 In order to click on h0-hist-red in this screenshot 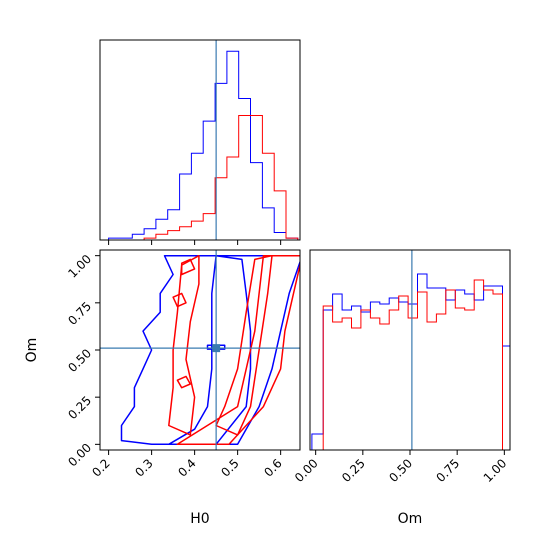, I will do `click(203, 178)`.